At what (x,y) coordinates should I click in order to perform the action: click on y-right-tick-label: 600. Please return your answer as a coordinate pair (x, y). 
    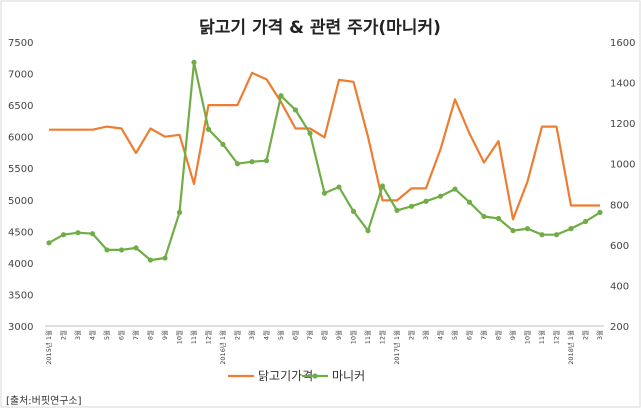
    Looking at the image, I should click on (619, 246).